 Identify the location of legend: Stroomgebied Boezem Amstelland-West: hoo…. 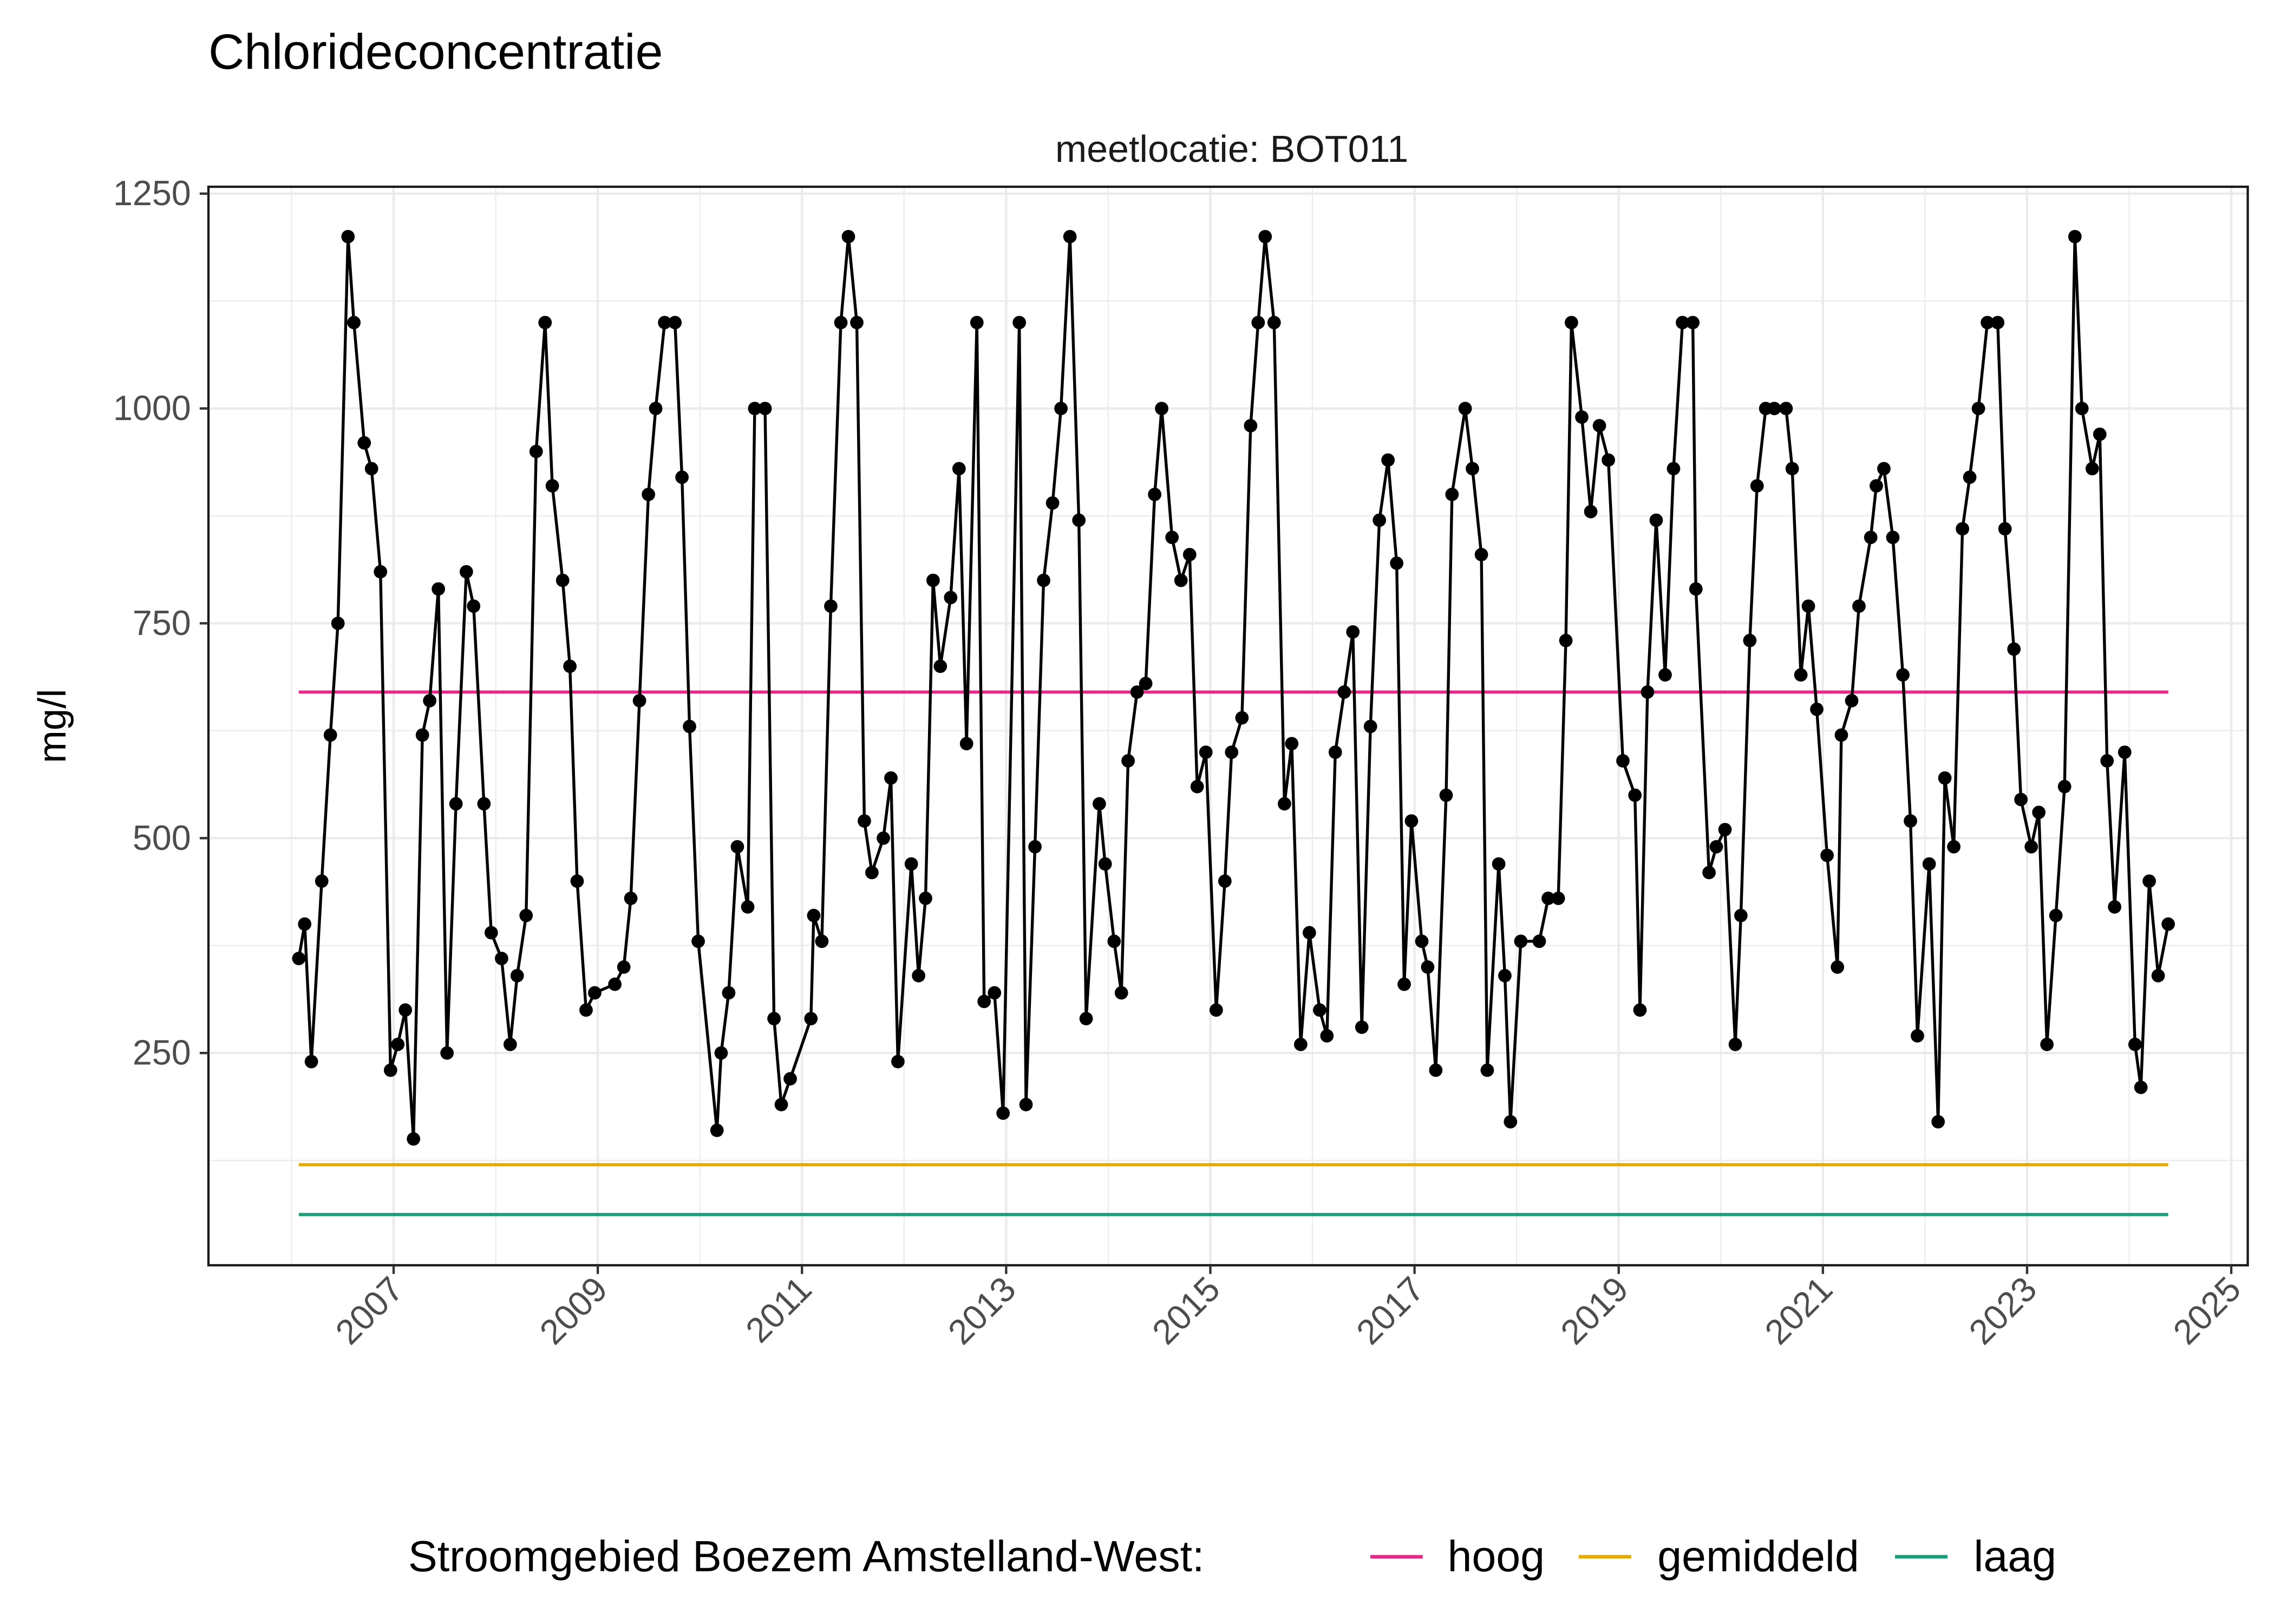
(1232, 1557).